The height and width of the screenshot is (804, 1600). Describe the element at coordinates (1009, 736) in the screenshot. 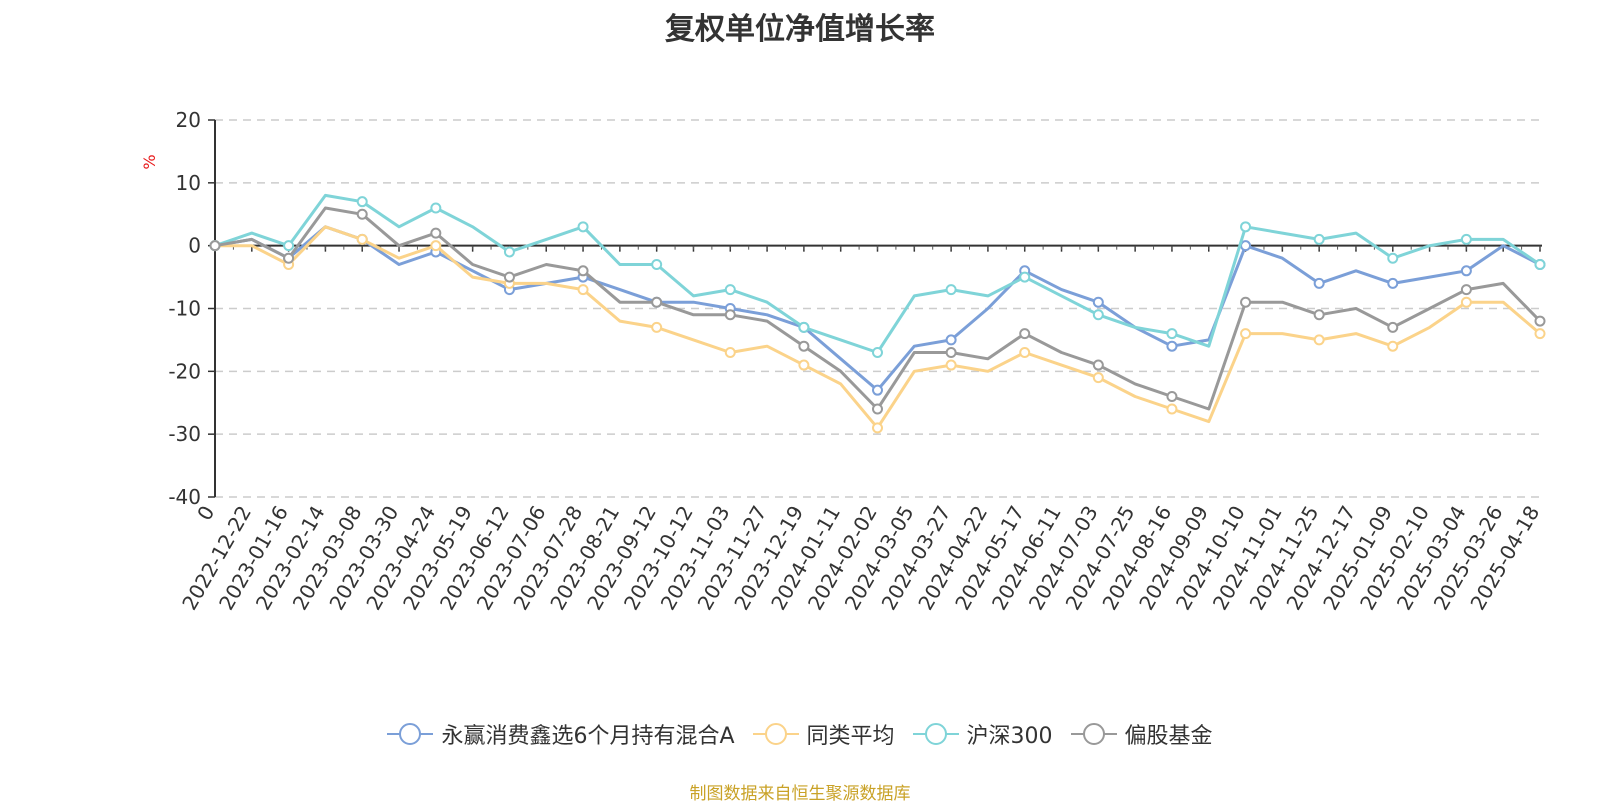

I see `legend-label: 沪深300` at that location.